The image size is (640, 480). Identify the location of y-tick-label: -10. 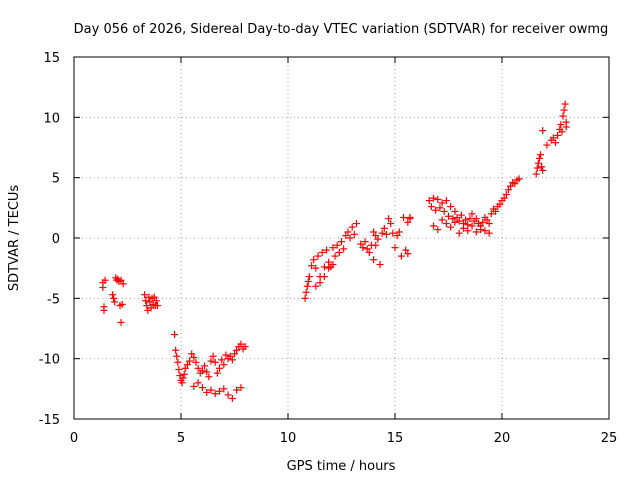
(49, 360).